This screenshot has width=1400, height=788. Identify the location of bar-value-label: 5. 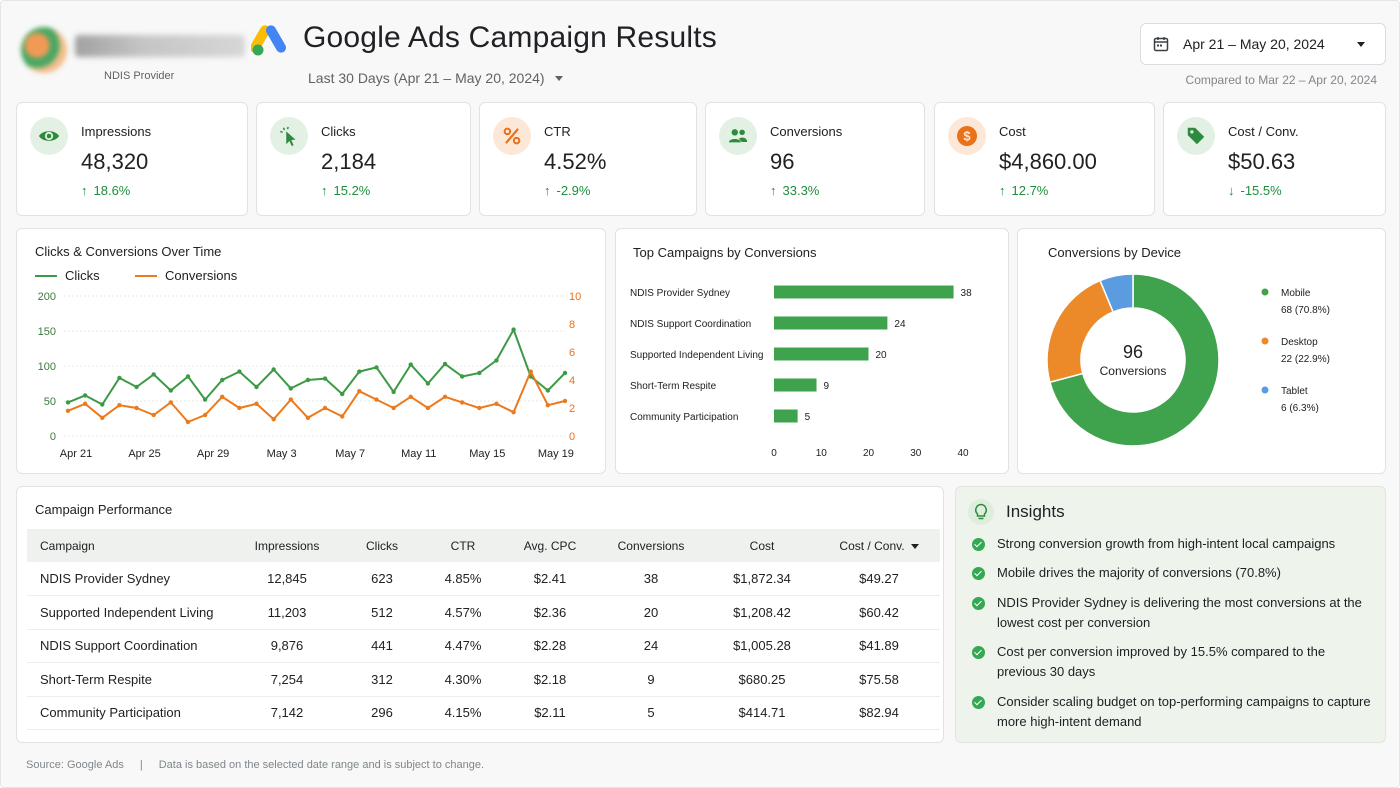
(808, 417).